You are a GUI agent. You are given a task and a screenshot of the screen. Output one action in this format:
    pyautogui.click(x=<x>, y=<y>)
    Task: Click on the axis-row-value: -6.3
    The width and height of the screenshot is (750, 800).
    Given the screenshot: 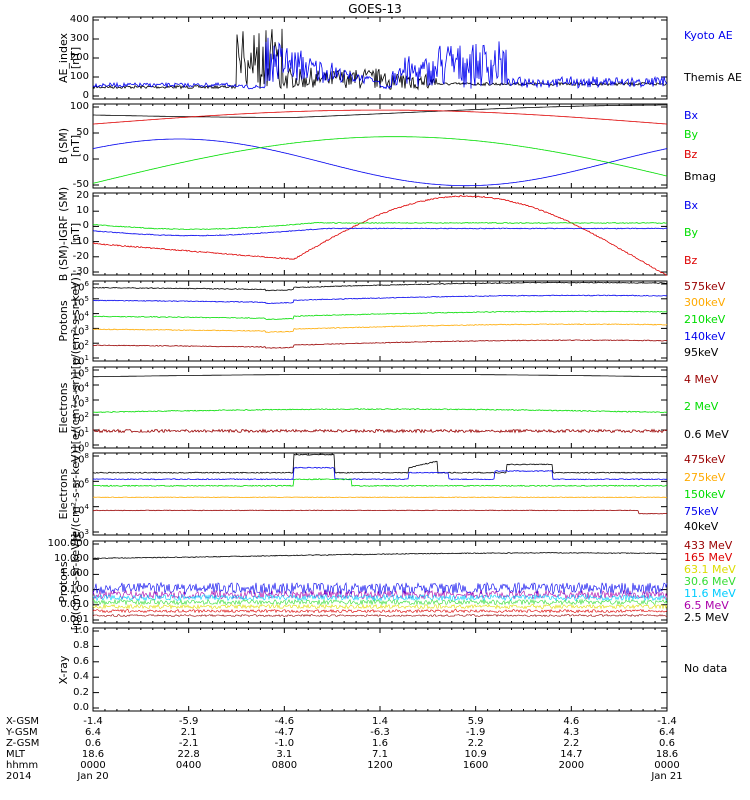 What is the action you would take?
    pyautogui.click(x=380, y=733)
    